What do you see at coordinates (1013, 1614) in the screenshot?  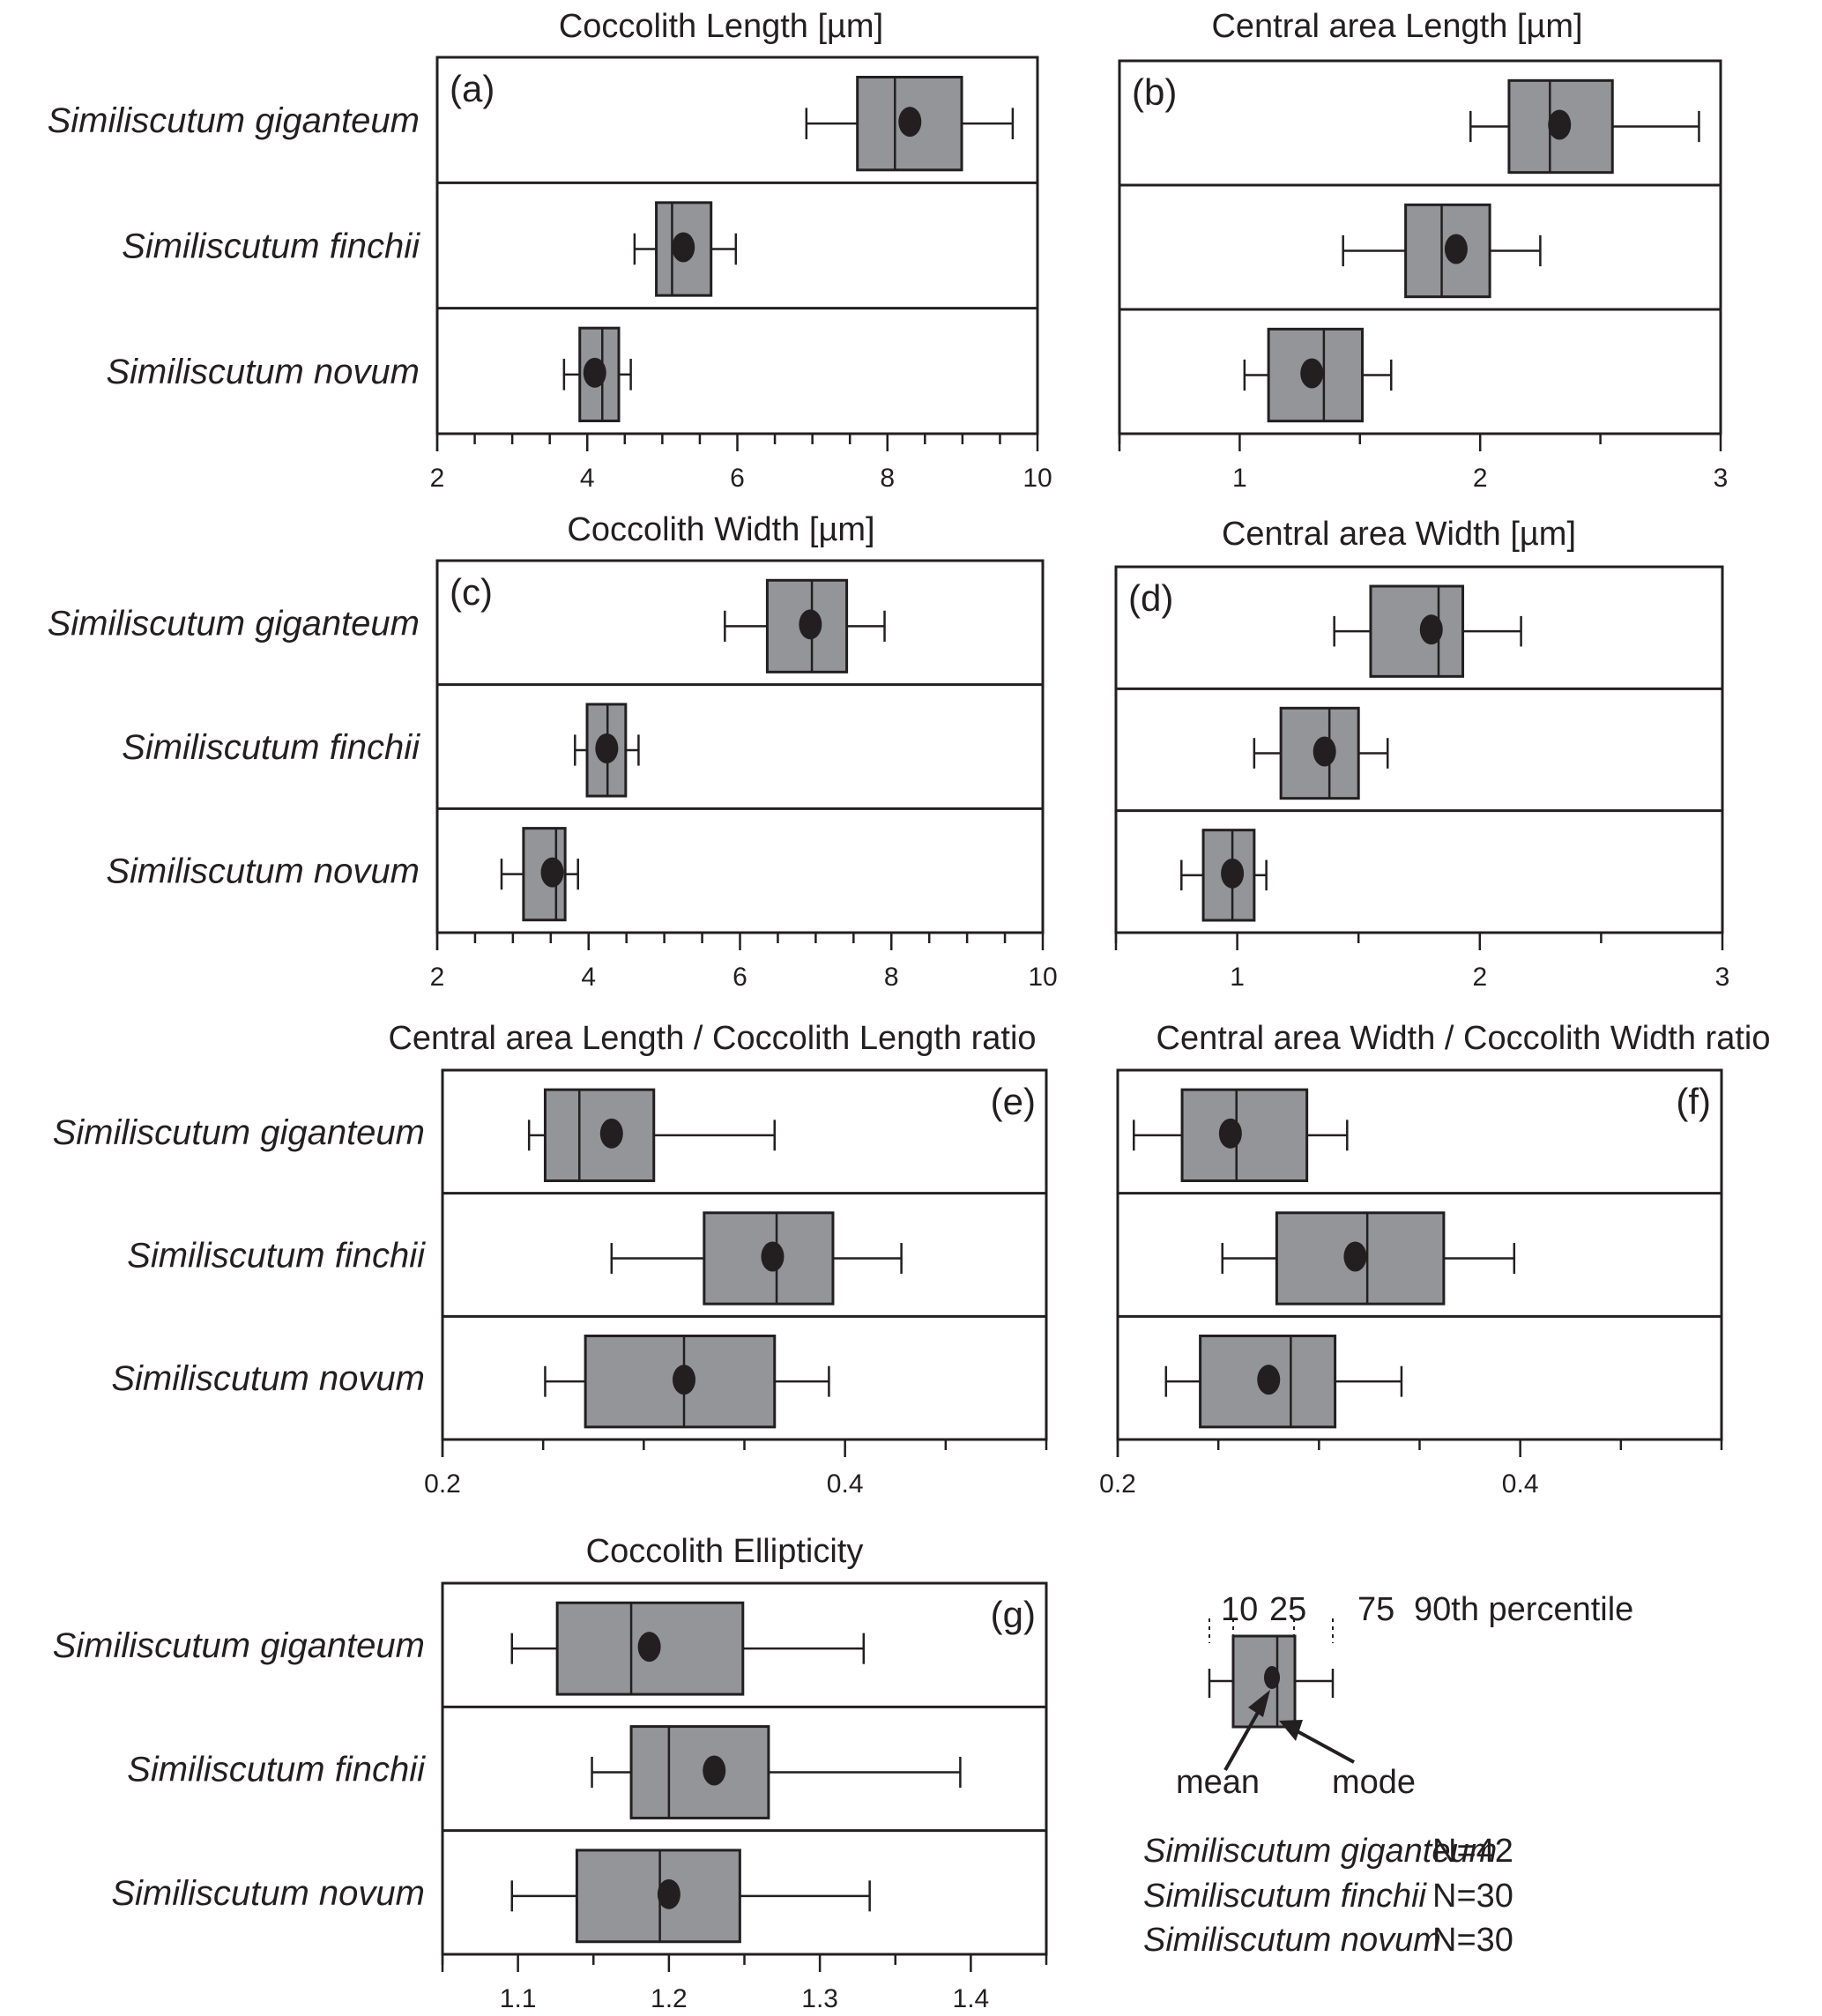 I see `panel-label: (g)` at bounding box center [1013, 1614].